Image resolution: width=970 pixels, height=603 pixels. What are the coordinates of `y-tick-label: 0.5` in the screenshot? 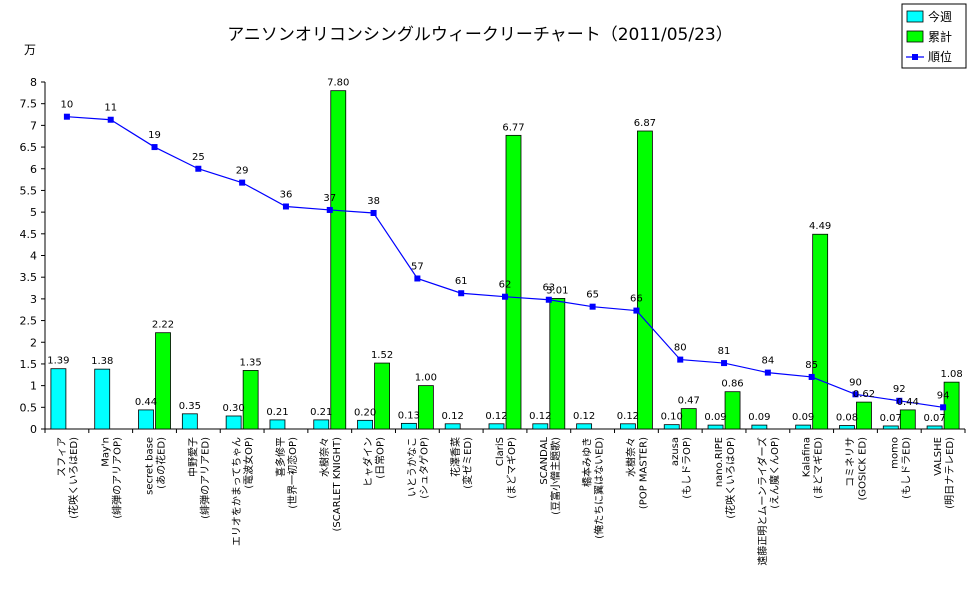 It's located at (29, 407).